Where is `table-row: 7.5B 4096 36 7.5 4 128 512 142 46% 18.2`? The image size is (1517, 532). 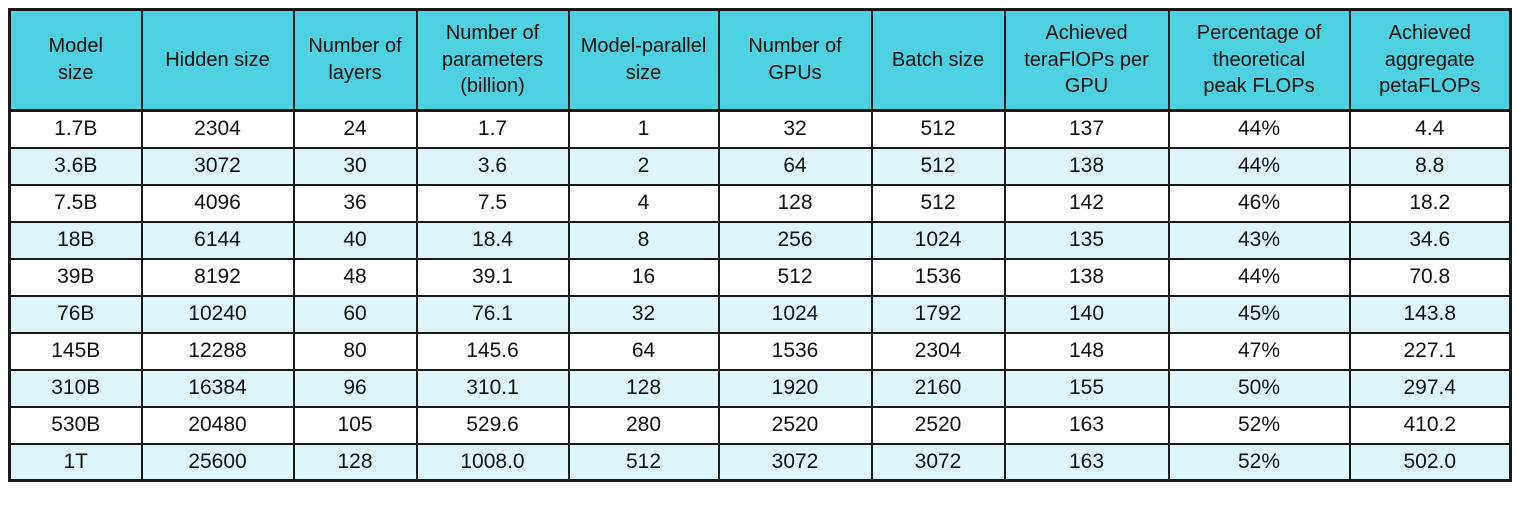 table-row: 7.5B 4096 36 7.5 4 128 512 142 46% 18.2 is located at coordinates (760, 203).